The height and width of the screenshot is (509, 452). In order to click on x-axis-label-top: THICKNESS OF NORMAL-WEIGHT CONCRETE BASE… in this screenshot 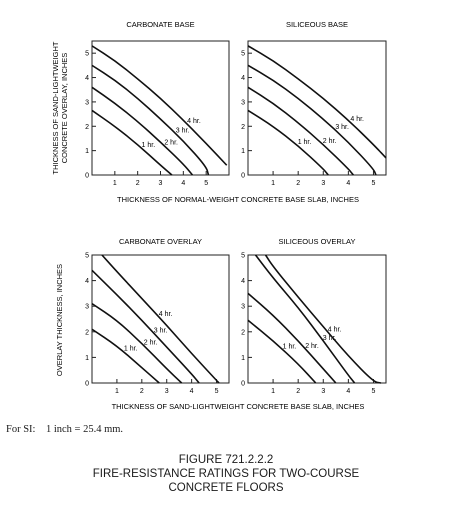, I will do `click(238, 199)`.